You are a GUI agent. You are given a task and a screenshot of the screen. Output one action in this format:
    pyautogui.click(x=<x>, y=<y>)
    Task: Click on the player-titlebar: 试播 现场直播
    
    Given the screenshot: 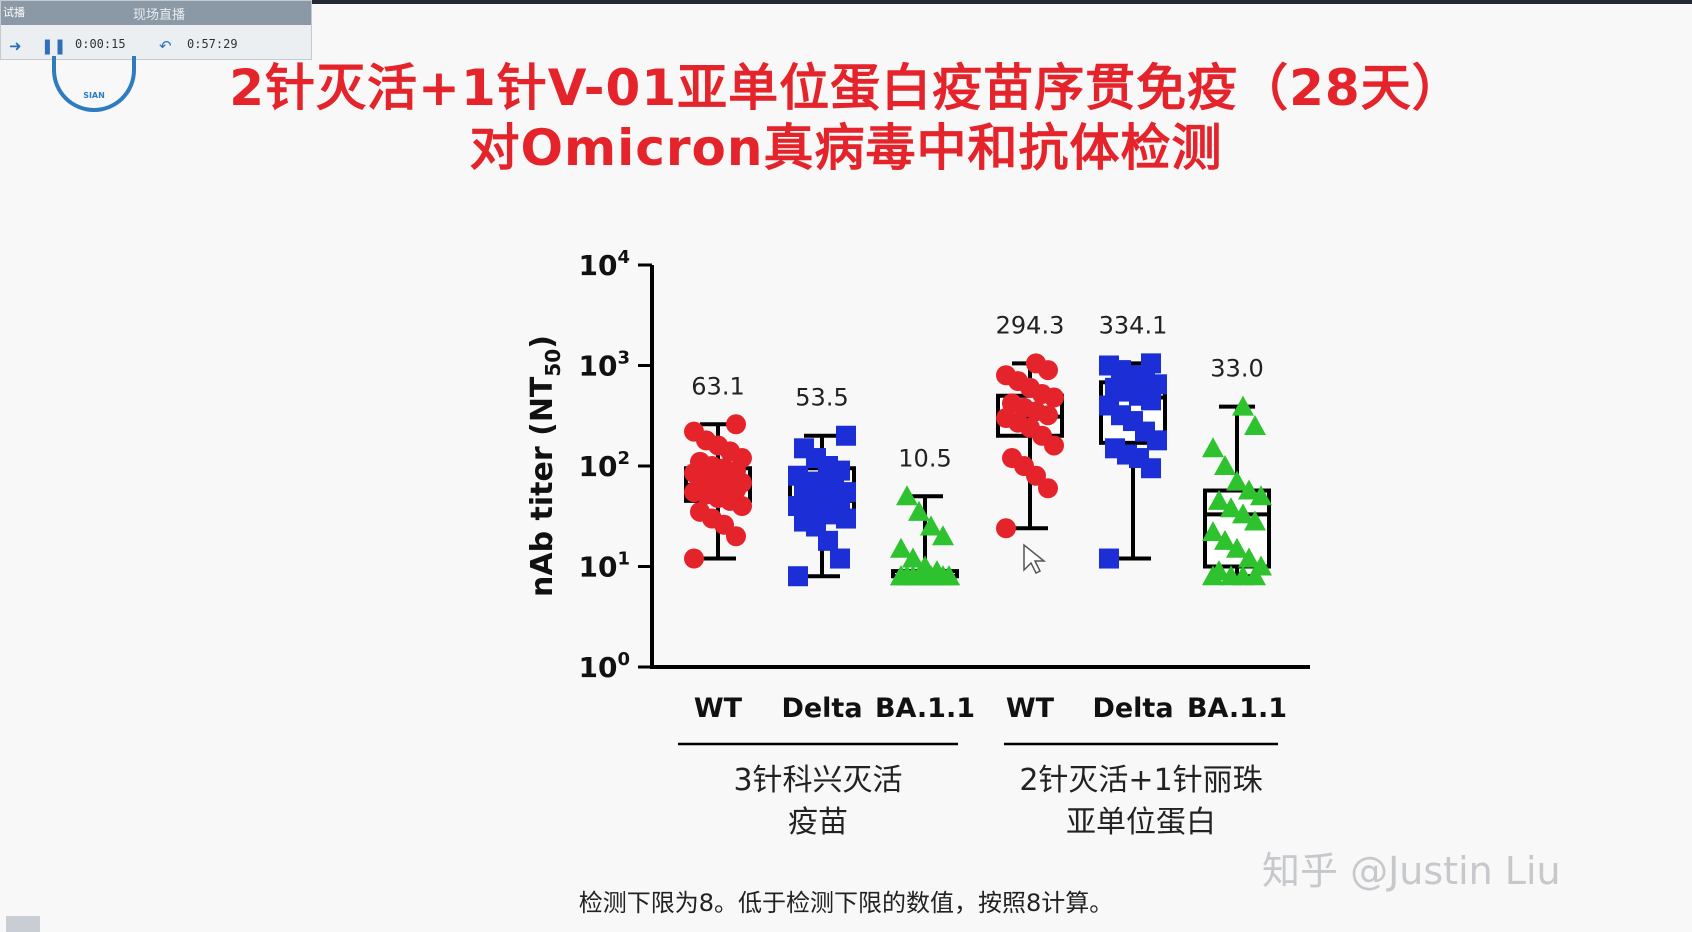 What is the action you would take?
    pyautogui.click(x=156, y=13)
    